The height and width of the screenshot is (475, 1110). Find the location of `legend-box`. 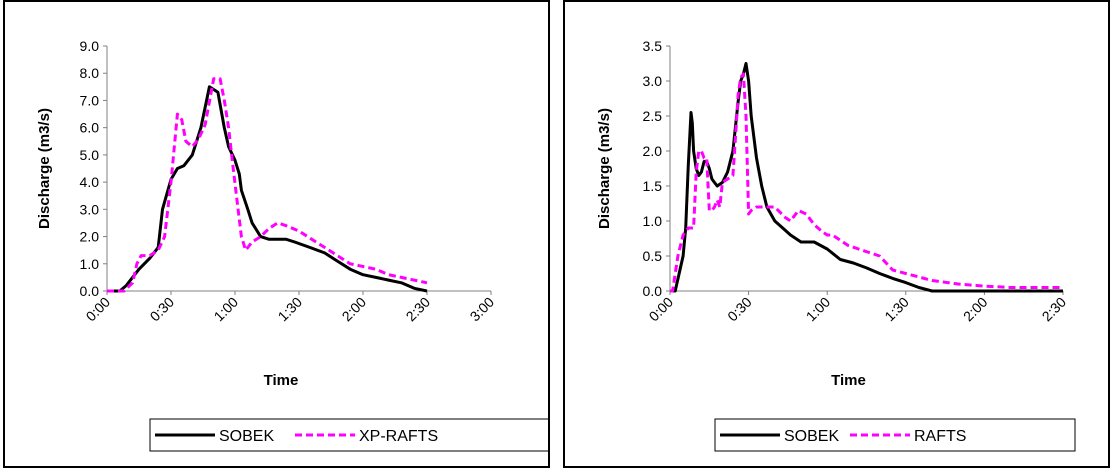

legend-box is located at coordinates (348, 435).